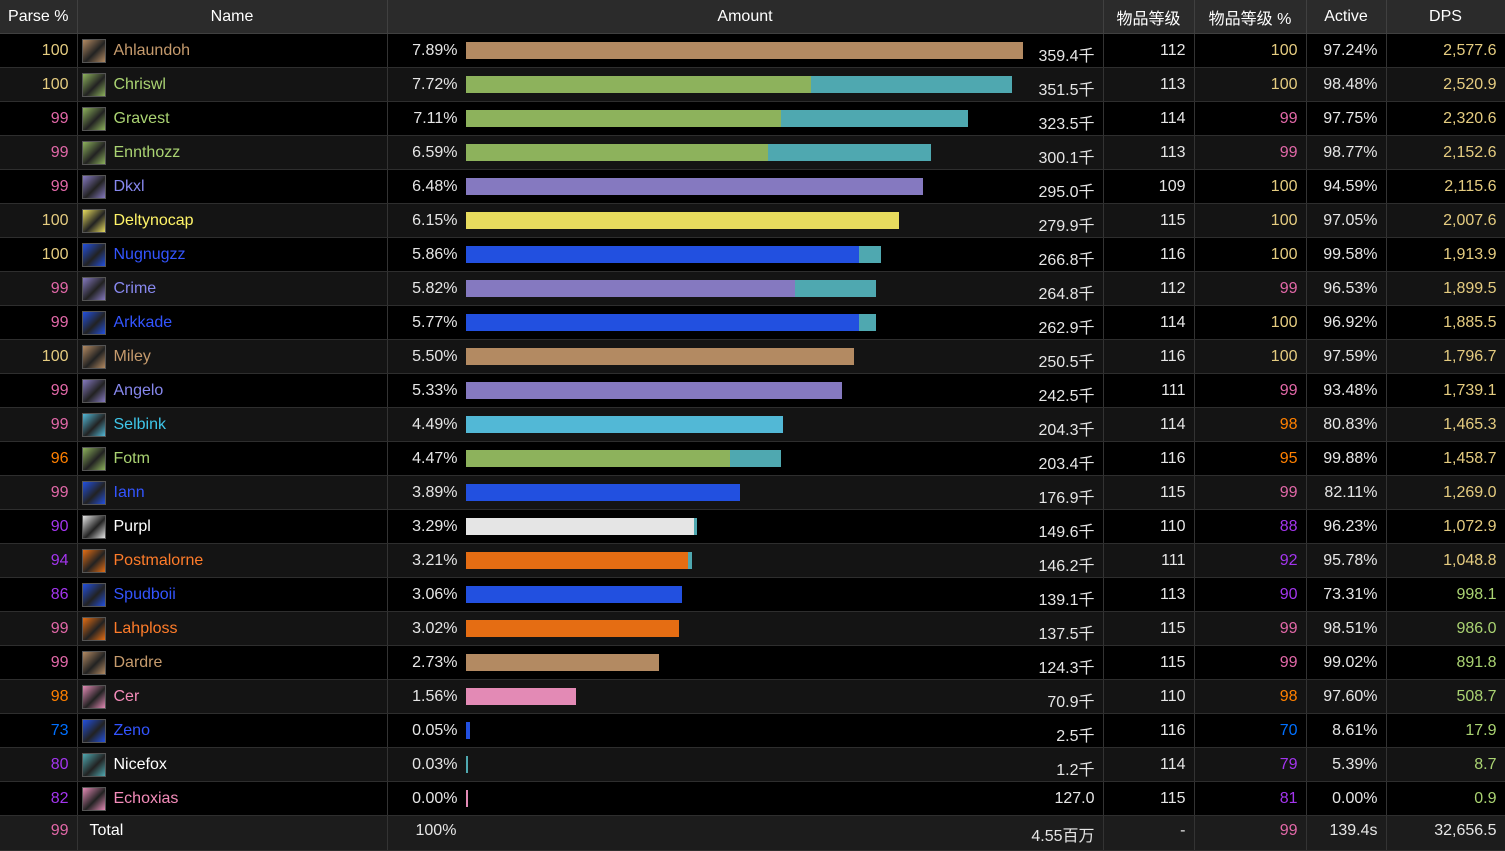 The width and height of the screenshot is (1505, 851). I want to click on table-row: 80 Nicefox 0.03% 1.2千 114 79 5.39% 8.7, so click(752, 764).